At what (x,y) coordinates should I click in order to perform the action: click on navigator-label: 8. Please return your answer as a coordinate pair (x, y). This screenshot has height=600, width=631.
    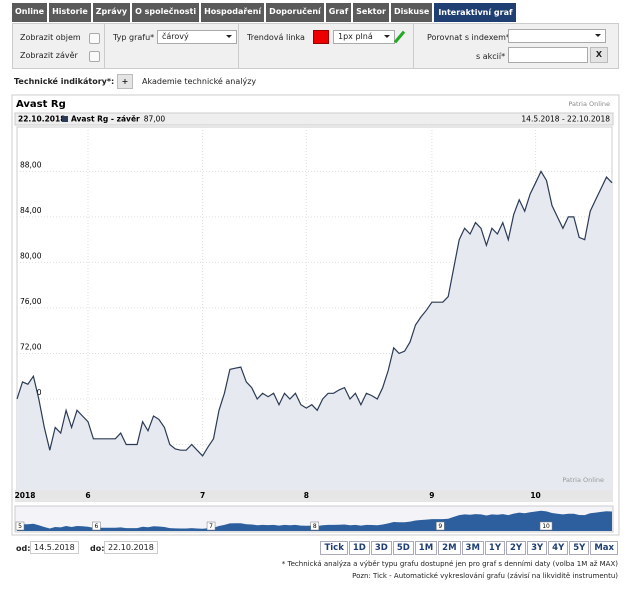
    Looking at the image, I should click on (315, 526).